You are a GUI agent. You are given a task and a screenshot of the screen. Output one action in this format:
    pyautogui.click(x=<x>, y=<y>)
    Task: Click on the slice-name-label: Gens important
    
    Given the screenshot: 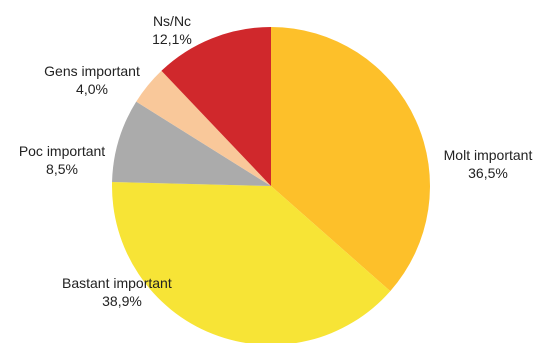 What is the action you would take?
    pyautogui.click(x=92, y=71)
    